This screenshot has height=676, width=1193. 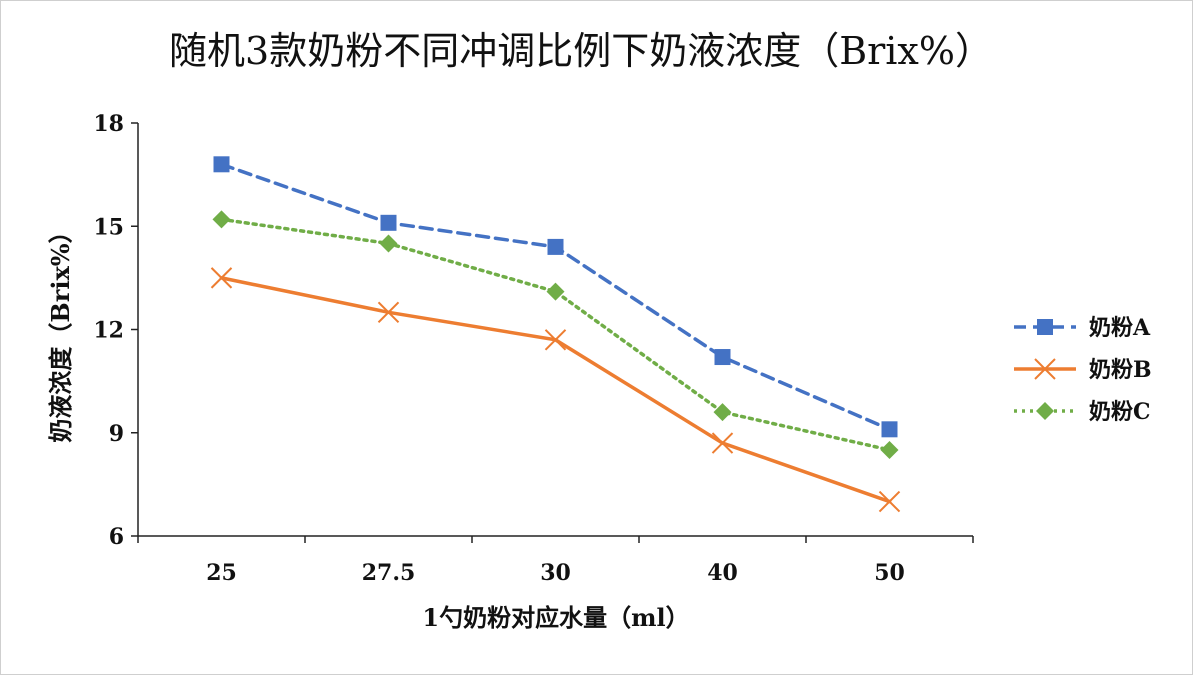 I want to click on legend-item: 奶粉C, so click(x=1082, y=412).